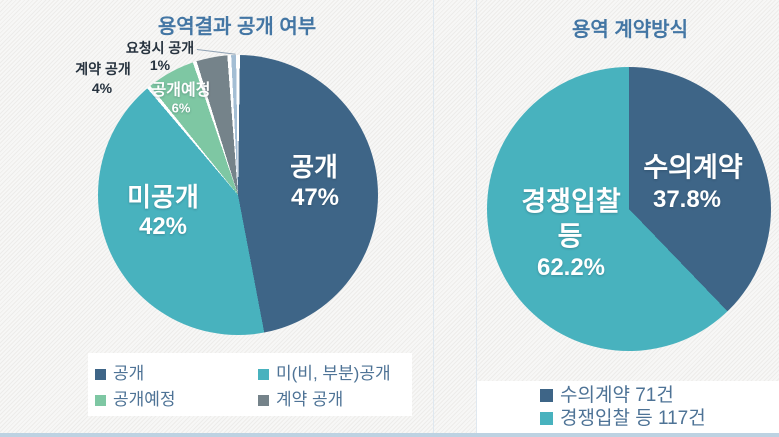 This screenshot has height=437, width=779. What do you see at coordinates (693, 167) in the screenshot?
I see `slice-label-private-contract: 수의계약` at bounding box center [693, 167].